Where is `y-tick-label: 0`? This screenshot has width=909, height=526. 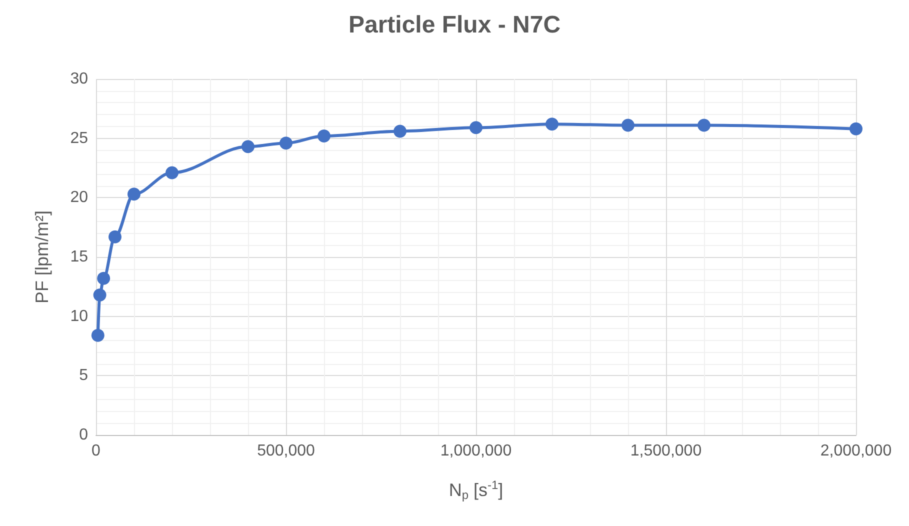
y-tick-label: 0 is located at coordinates (83, 435).